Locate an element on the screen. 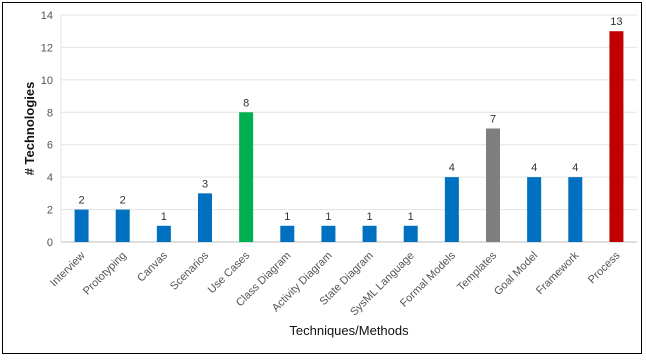 The image size is (646, 360). y-tick-label: 4 is located at coordinates (50, 178).